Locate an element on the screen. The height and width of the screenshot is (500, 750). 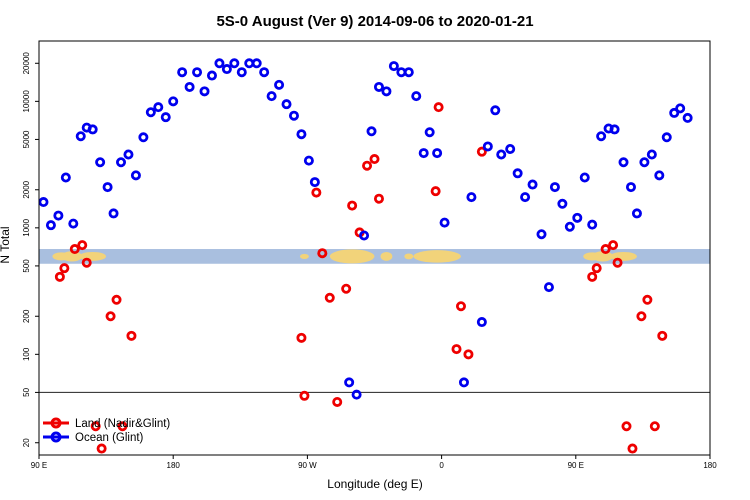
y-tick-label: 1000 is located at coordinates (26, 227).